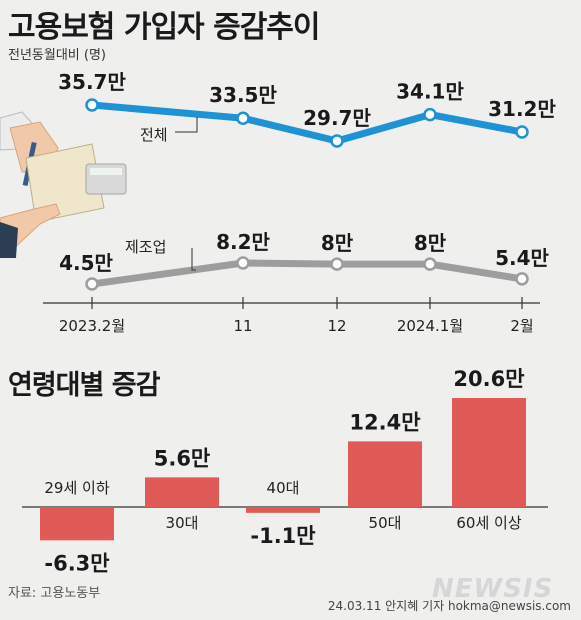 The height and width of the screenshot is (620, 581). Describe the element at coordinates (430, 326) in the screenshot. I see `x-tick-label-3: 2024.1월` at that location.